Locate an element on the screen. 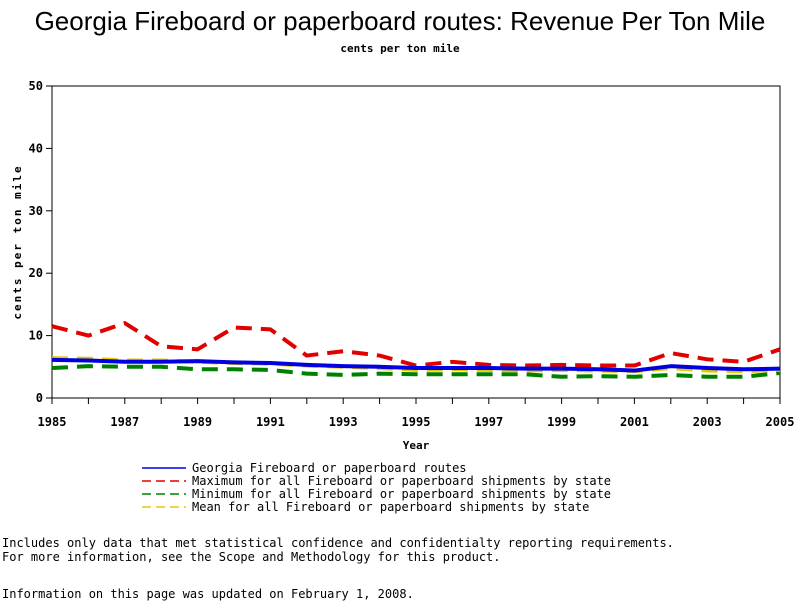 The width and height of the screenshot is (800, 601). x-tick-label: 1989 is located at coordinates (197, 422).